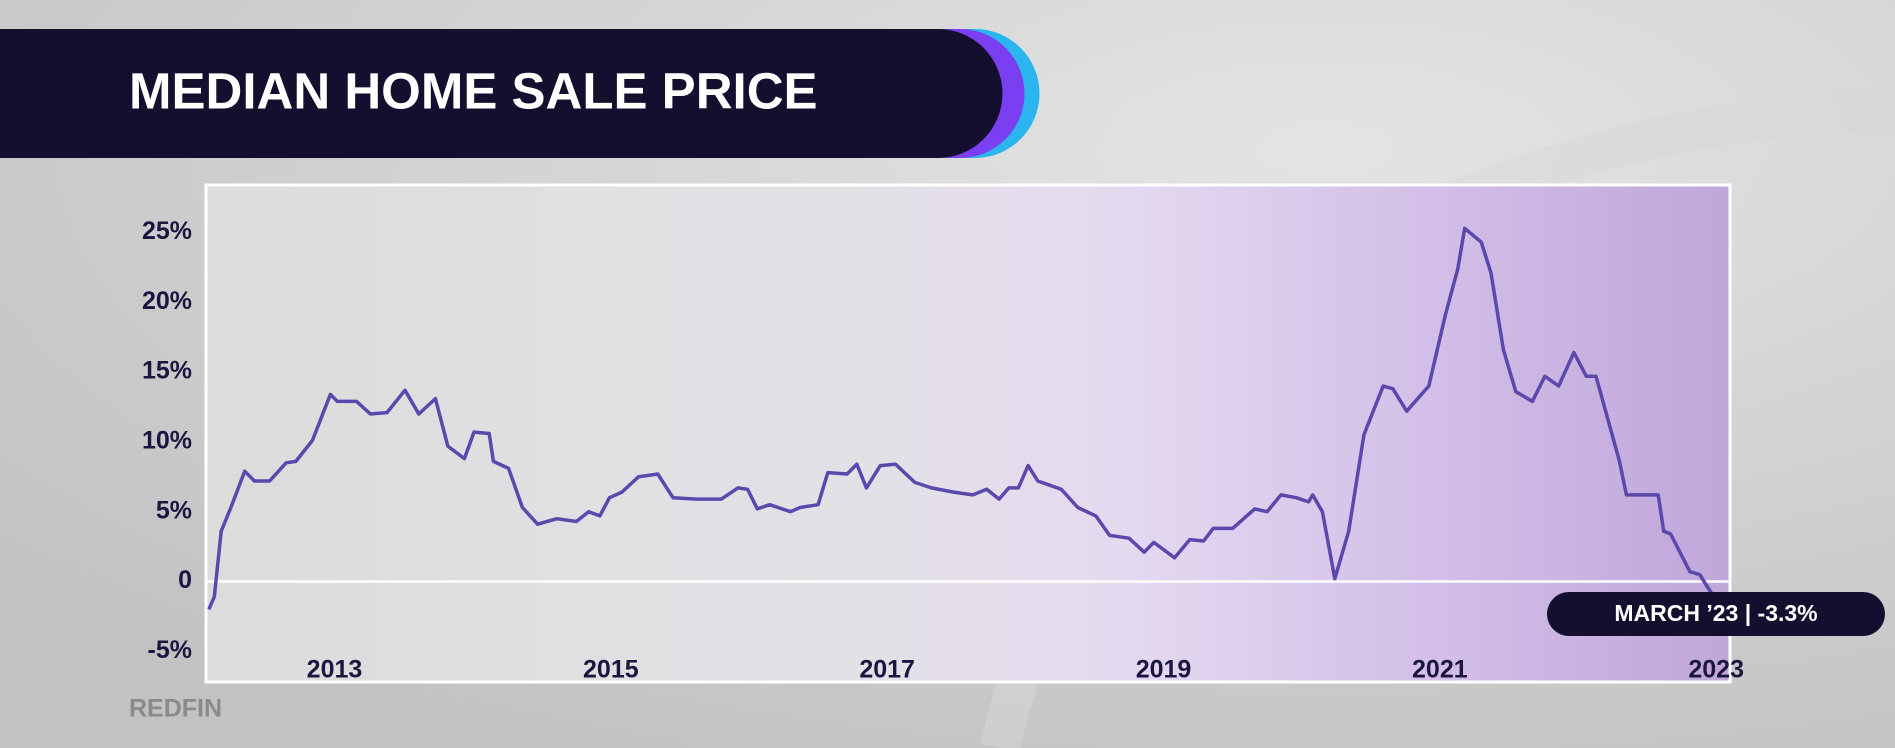  I want to click on x-tick-label: 2021, so click(1440, 670).